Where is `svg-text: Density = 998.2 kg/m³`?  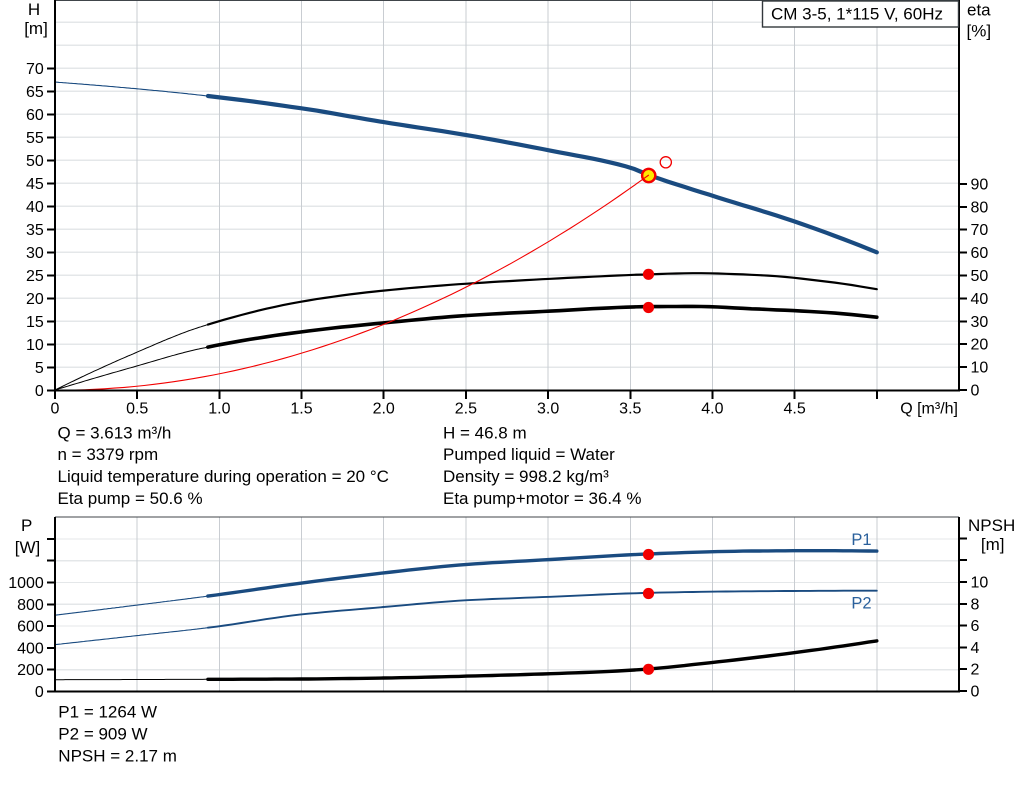
svg-text: Density = 998.2 kg/m³ is located at coordinates (526, 476).